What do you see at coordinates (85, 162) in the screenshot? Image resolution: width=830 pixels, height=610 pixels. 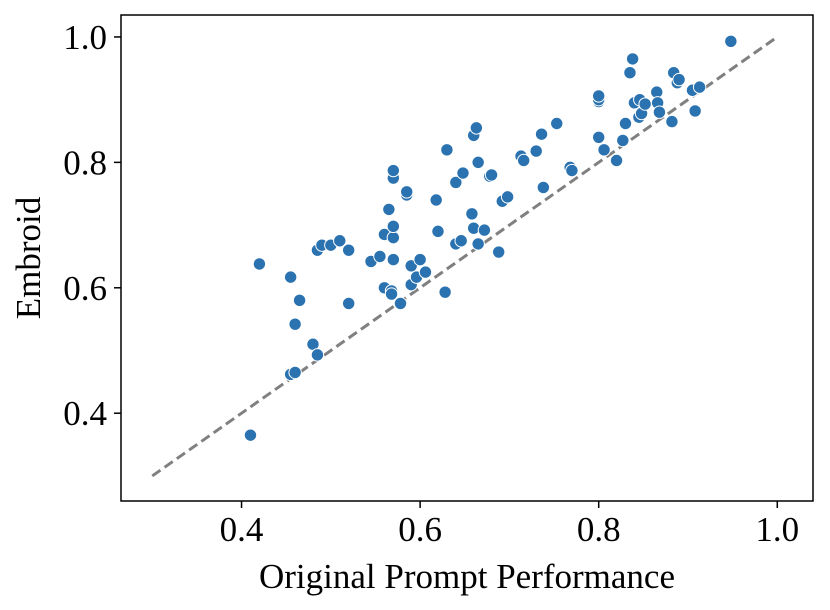 I see `y-tick-label: 0.8` at bounding box center [85, 162].